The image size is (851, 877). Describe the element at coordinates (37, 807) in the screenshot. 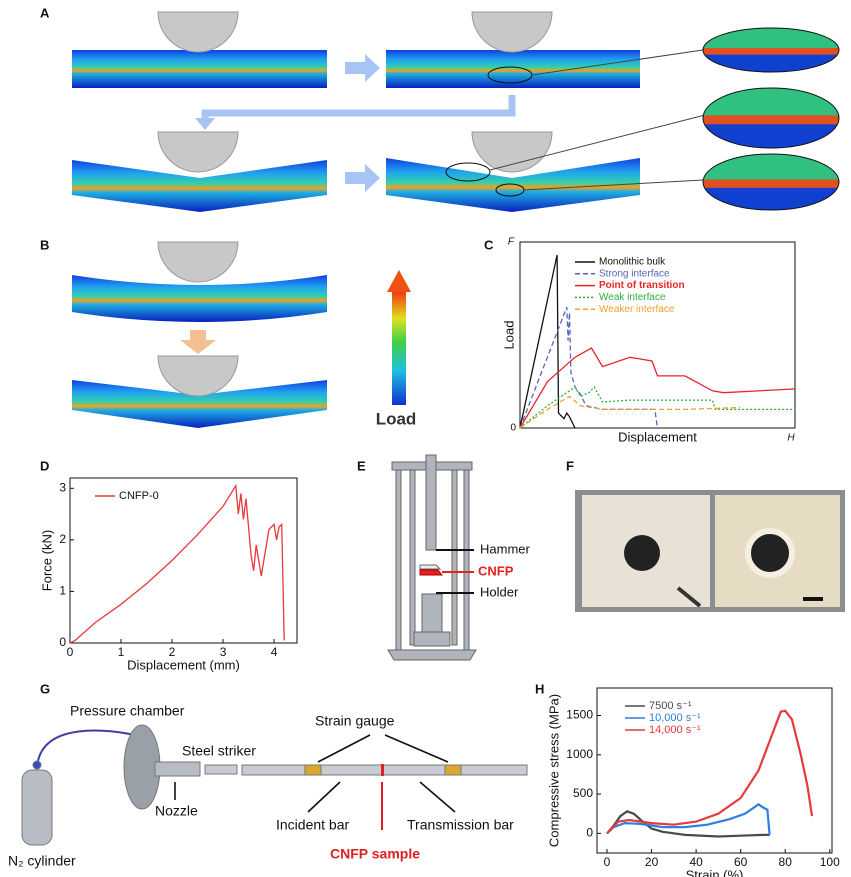

I see `cylinder` at that location.